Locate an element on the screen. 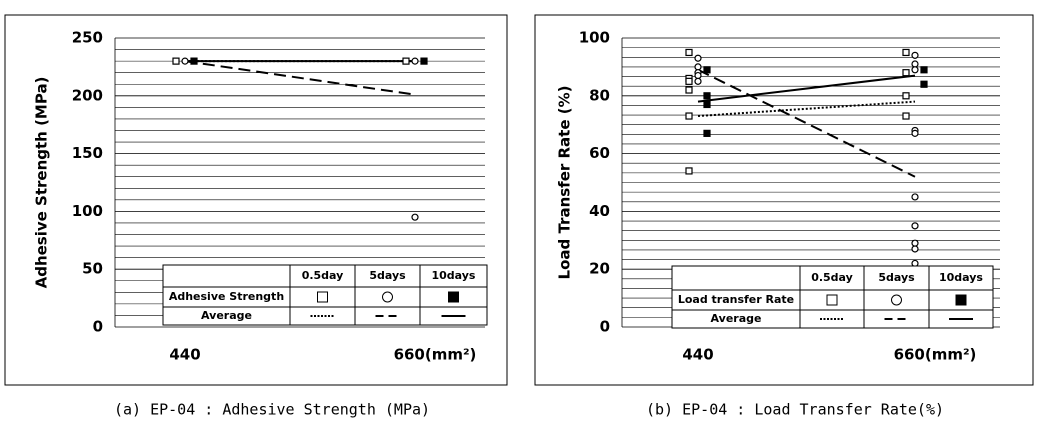  caption: (b) EP-04 : Load Transfer Rate(%) is located at coordinates (795, 410).